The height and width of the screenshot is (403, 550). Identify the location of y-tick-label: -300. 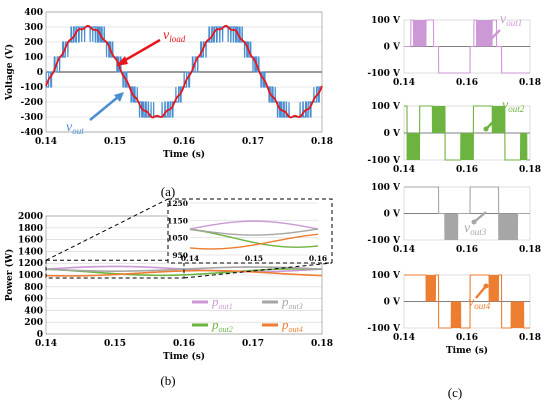
(31, 118).